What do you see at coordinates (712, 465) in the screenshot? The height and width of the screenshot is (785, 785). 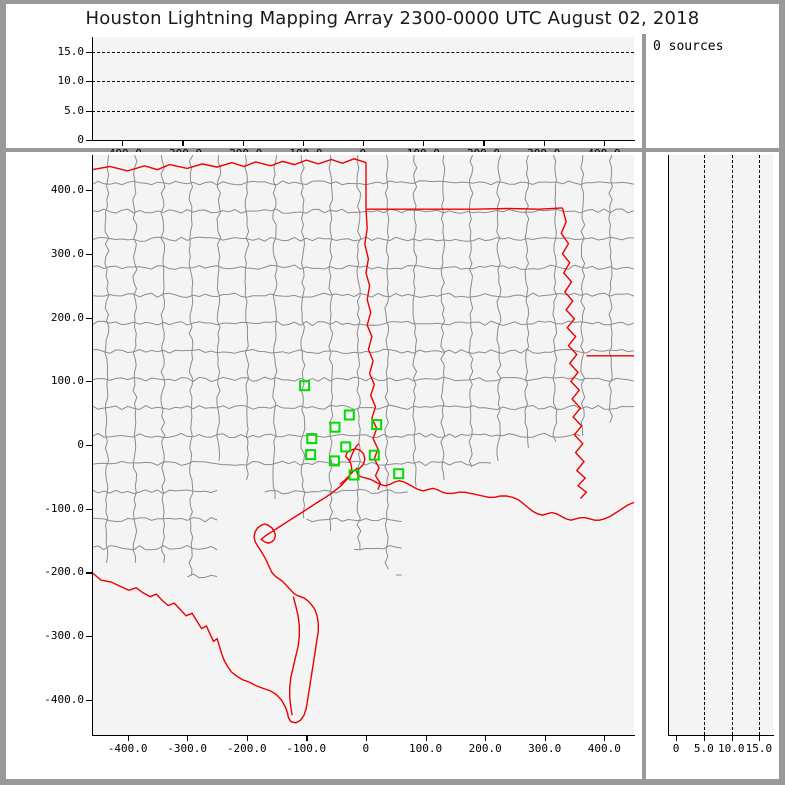 I see `east-west-projection-panel: 0 5.0 10.0 15.0` at bounding box center [712, 465].